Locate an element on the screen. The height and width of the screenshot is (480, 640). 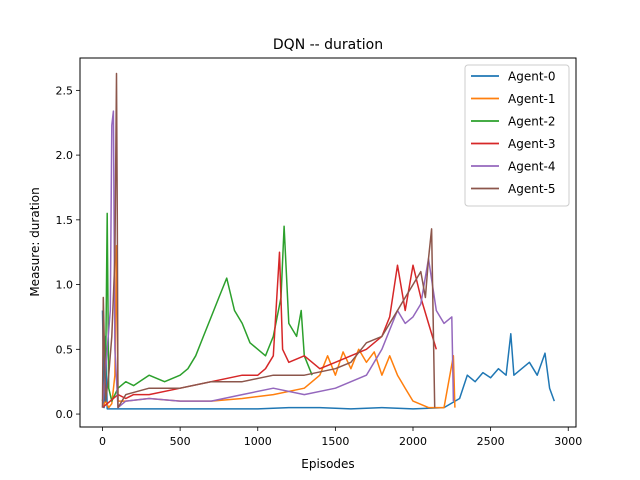
x-axis-label: Episodes is located at coordinates (327, 464).